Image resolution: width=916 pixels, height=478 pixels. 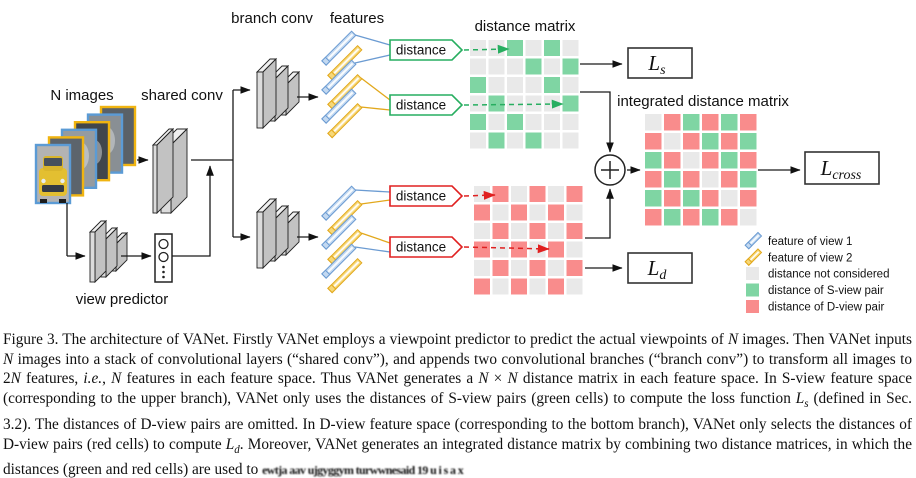 I want to click on legend-swatch-green, so click(x=752, y=290).